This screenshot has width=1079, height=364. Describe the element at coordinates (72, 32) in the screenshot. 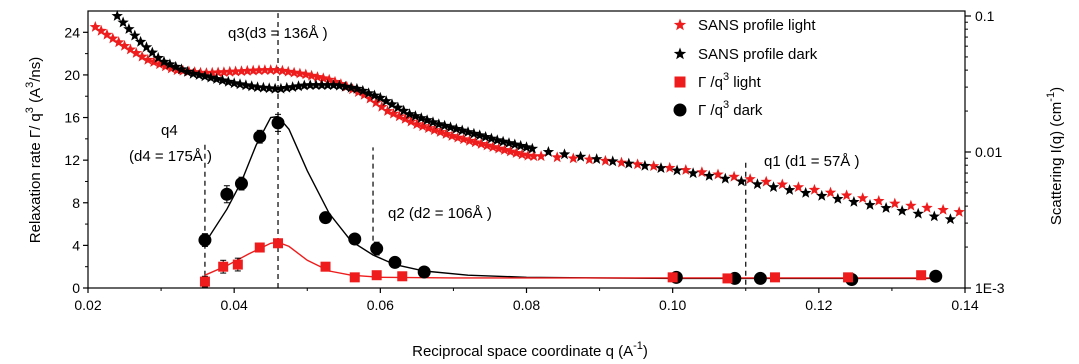

I see `y-left-tick-label: 24` at that location.